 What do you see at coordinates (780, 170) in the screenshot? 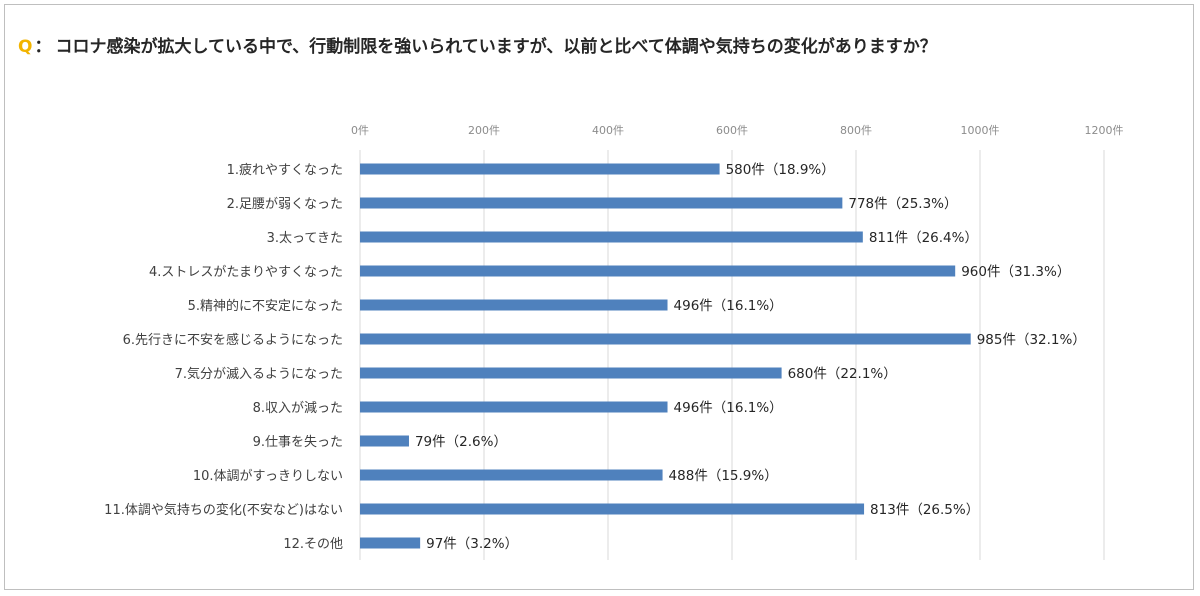
I see `data-label: 580件（18.9%）` at bounding box center [780, 170].